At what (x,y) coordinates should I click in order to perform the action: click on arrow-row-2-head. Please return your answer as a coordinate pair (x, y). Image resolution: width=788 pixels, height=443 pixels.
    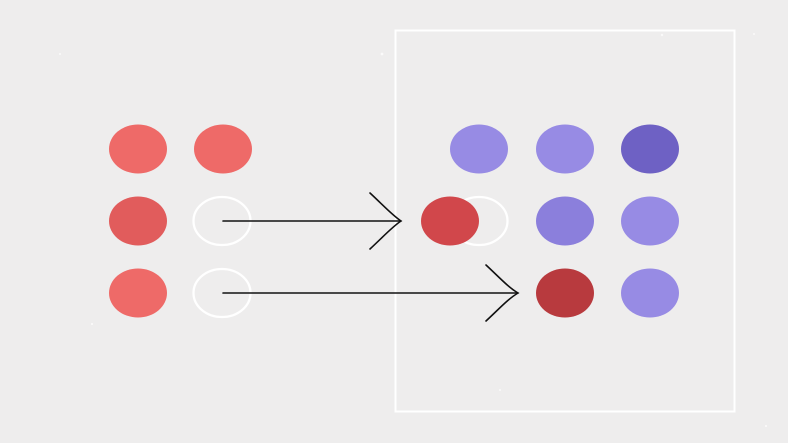
    Looking at the image, I should click on (386, 221).